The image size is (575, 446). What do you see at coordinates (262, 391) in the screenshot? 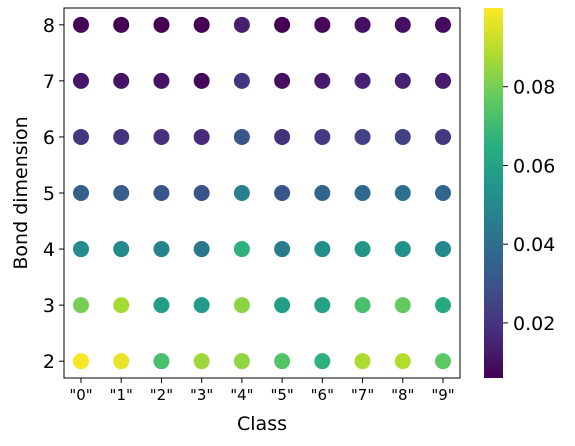
I see `x-axis: "0" "1" "2" "3" "4" "5" "6" "7" "8" "9"` at bounding box center [262, 391].